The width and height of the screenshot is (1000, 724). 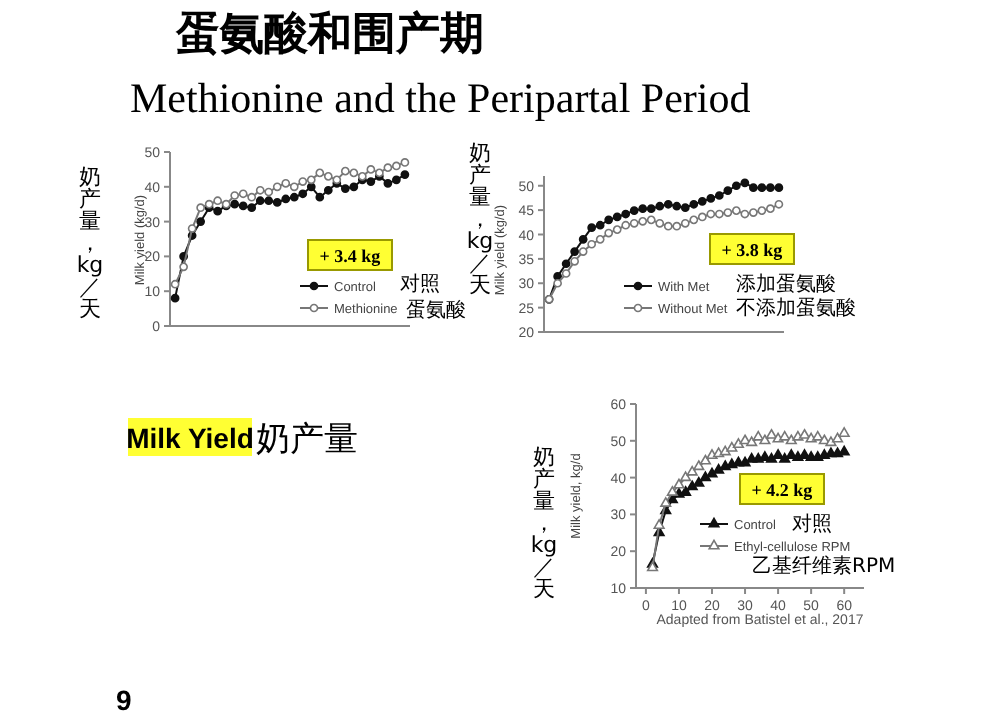 What do you see at coordinates (307, 440) in the screenshot?
I see `text: 奶产量` at bounding box center [307, 440].